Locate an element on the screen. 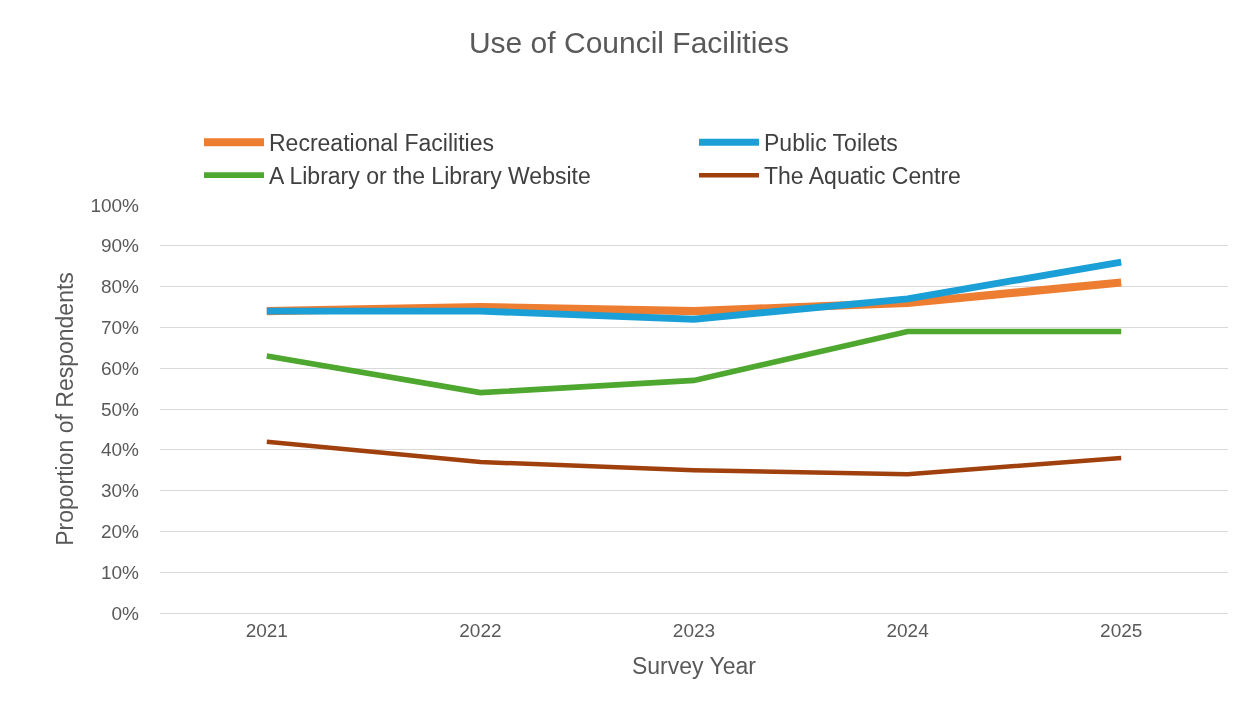 This screenshot has width=1258, height=713. x-axis-title: Survey Year is located at coordinates (694, 666).